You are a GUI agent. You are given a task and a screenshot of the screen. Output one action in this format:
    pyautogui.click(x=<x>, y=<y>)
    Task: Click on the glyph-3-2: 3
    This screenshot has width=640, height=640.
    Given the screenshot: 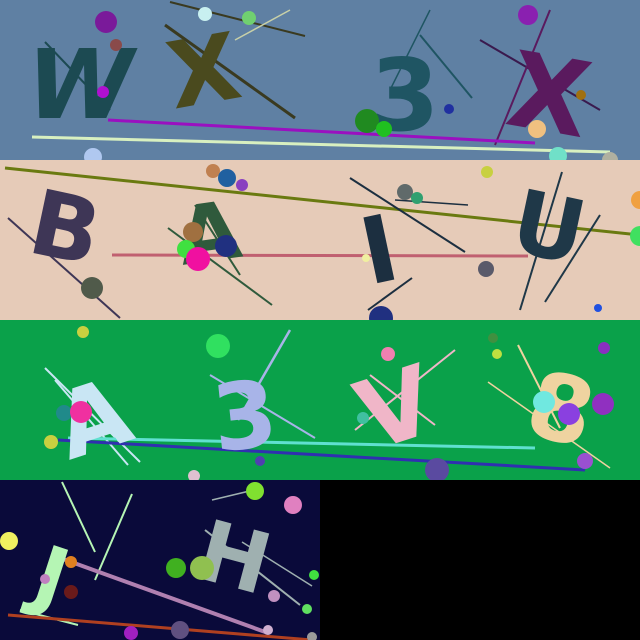 What is the action you would take?
    pyautogui.click(x=244, y=416)
    